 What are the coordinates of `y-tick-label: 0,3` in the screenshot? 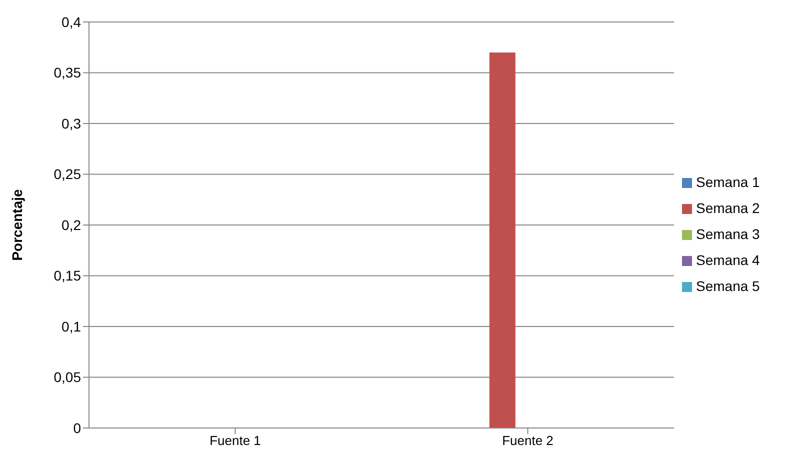 It's located at (72, 123).